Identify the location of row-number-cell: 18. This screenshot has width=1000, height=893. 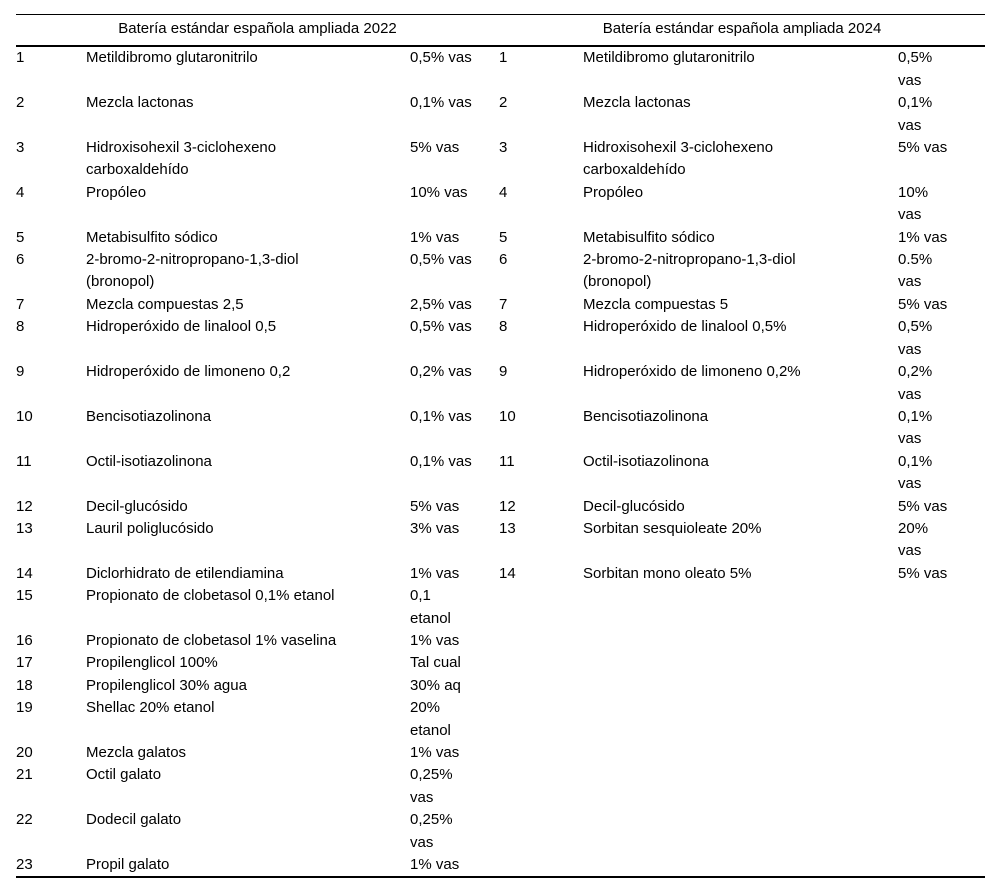
(24, 685).